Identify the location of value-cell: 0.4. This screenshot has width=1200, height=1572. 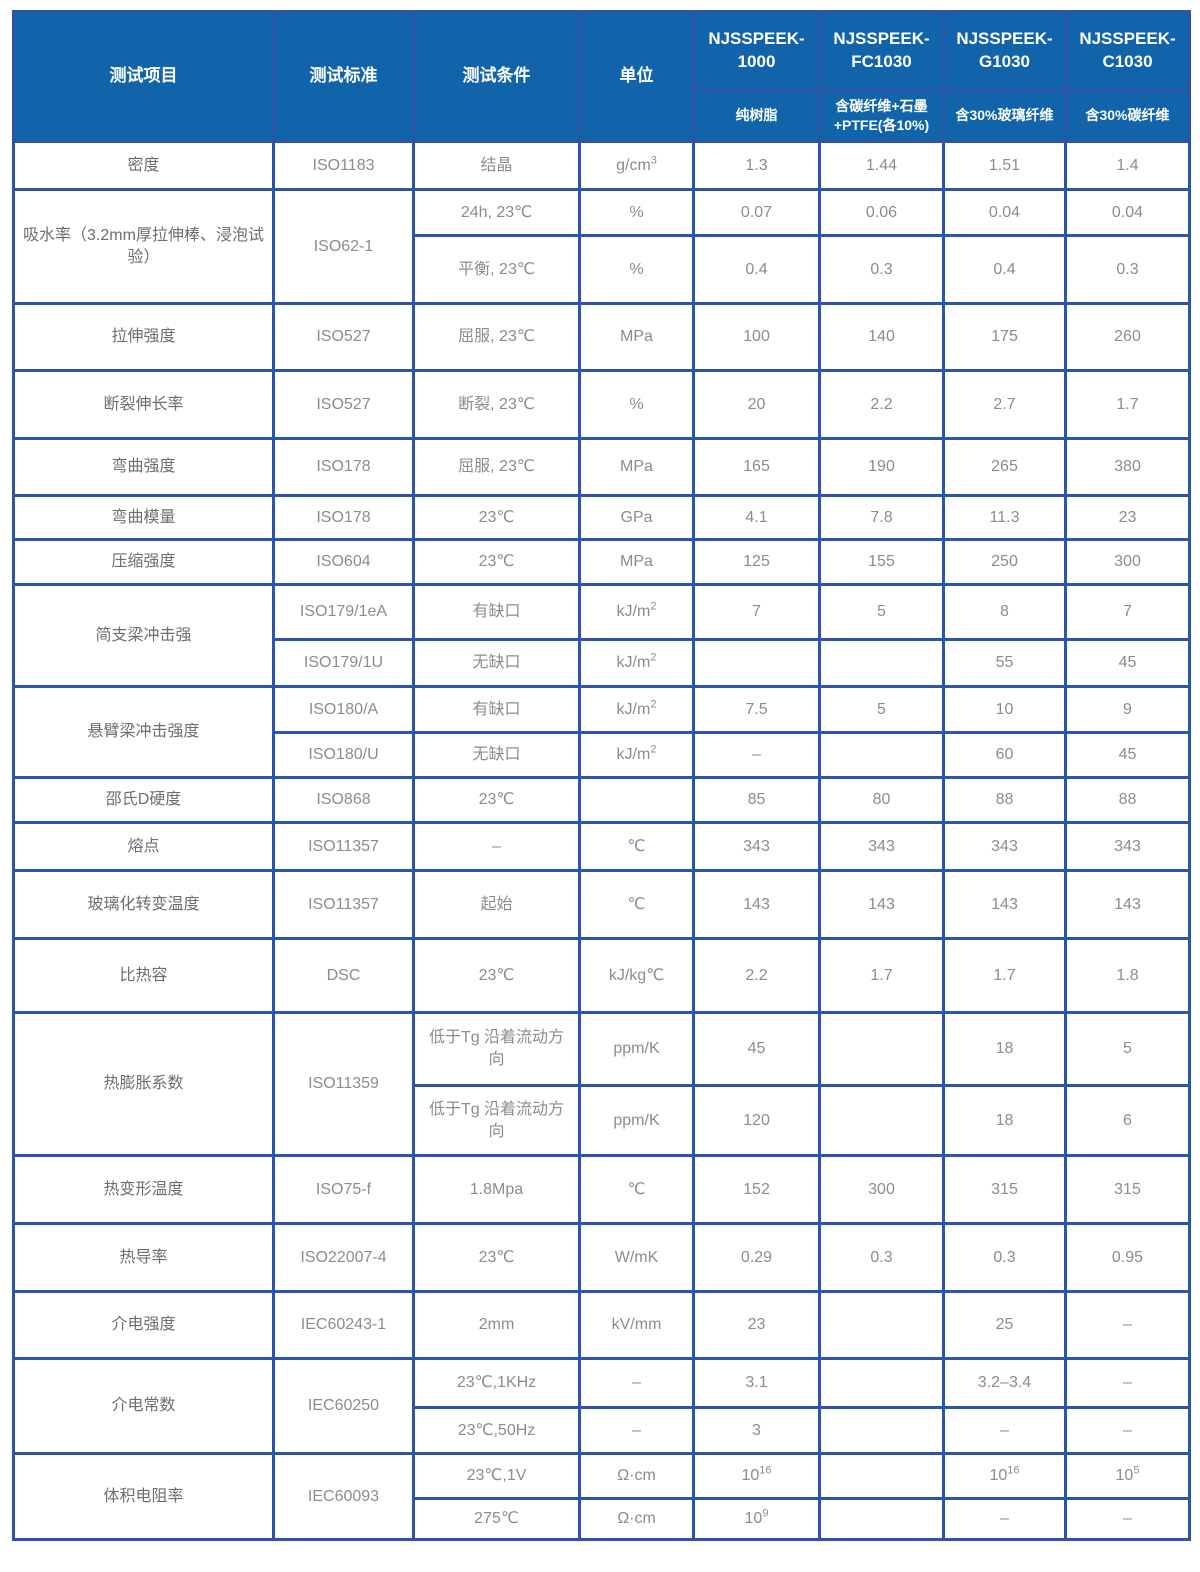
(756, 269).